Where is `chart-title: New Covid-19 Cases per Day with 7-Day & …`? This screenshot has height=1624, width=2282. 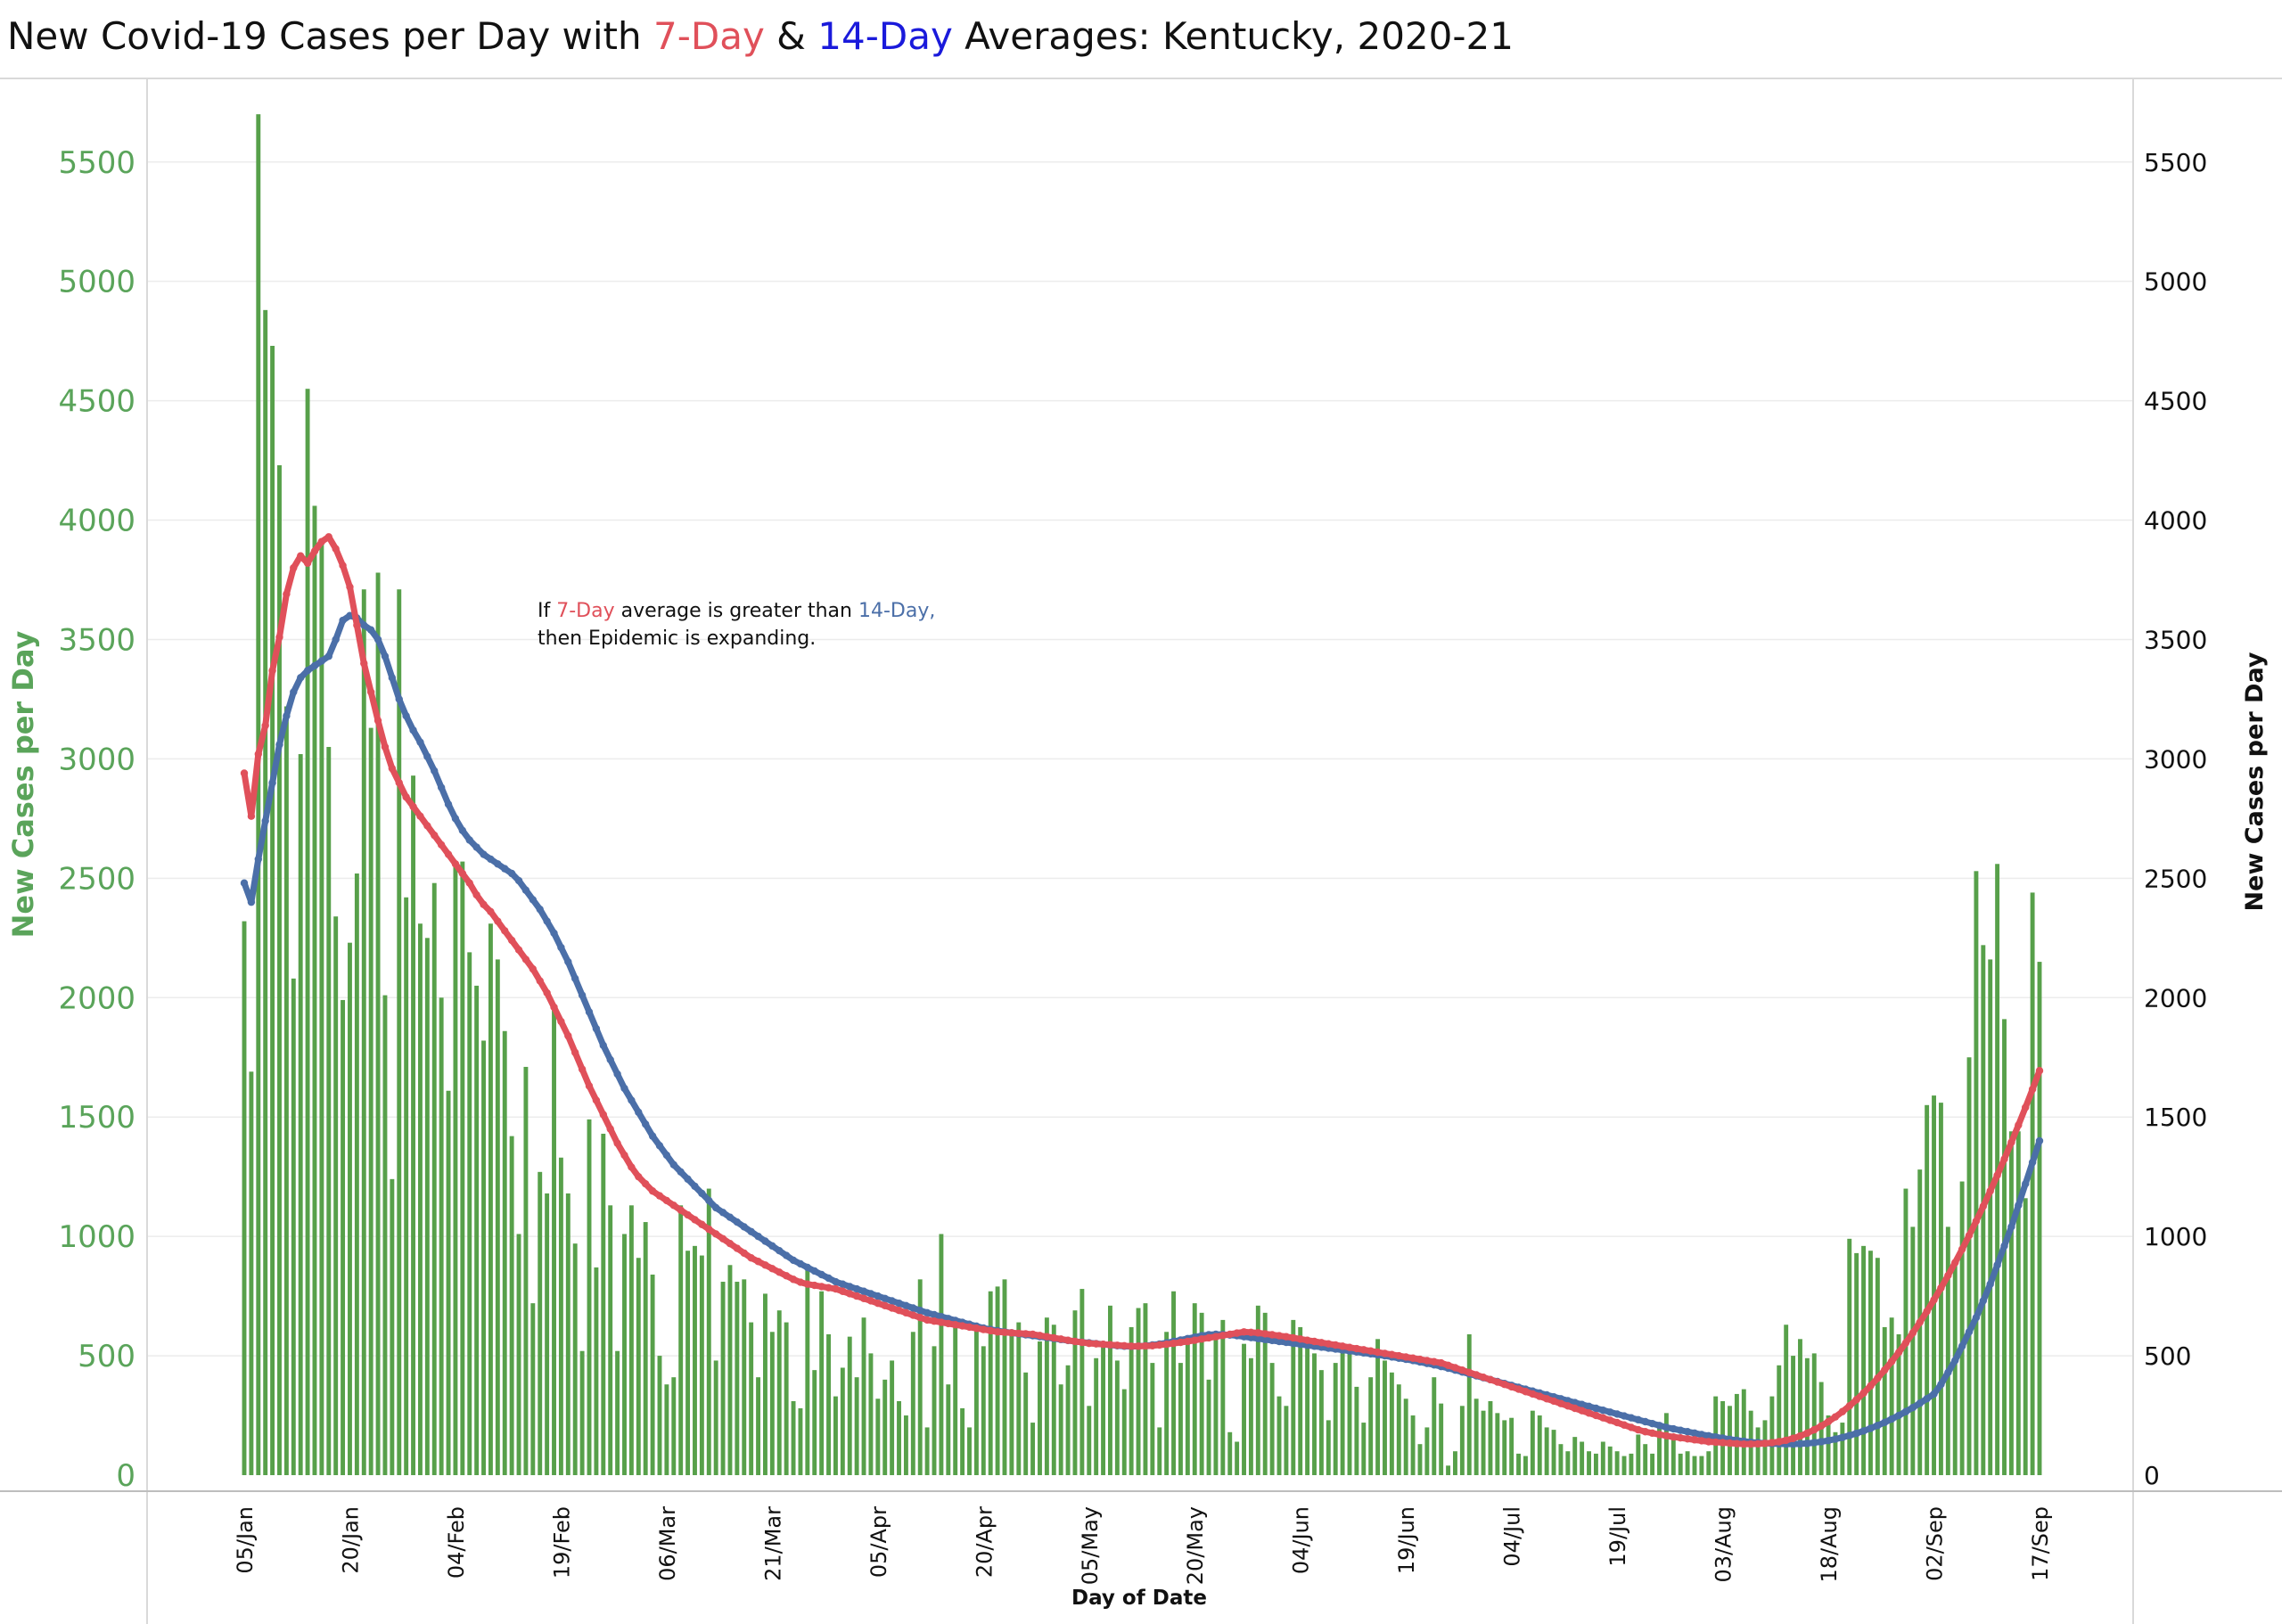
chart-title: New Covid-19 Cases per Day with 7-Day & … is located at coordinates (760, 36).